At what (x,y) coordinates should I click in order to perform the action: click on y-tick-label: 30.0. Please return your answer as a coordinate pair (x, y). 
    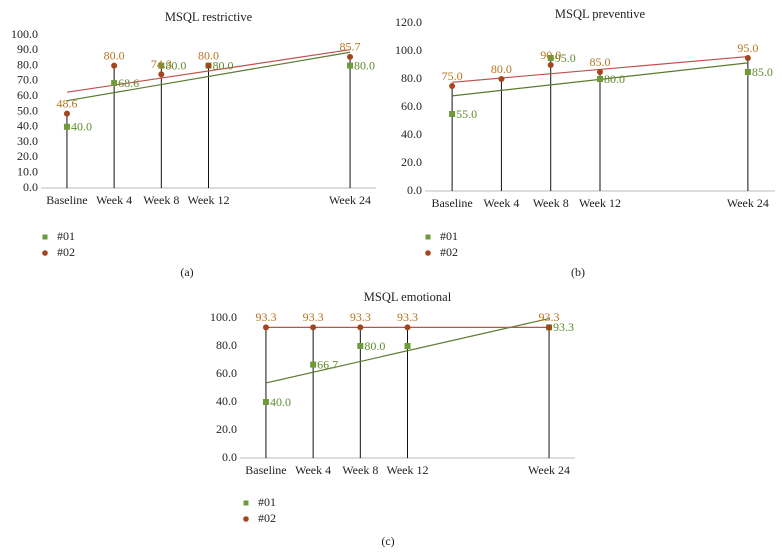
    Looking at the image, I should click on (27, 141).